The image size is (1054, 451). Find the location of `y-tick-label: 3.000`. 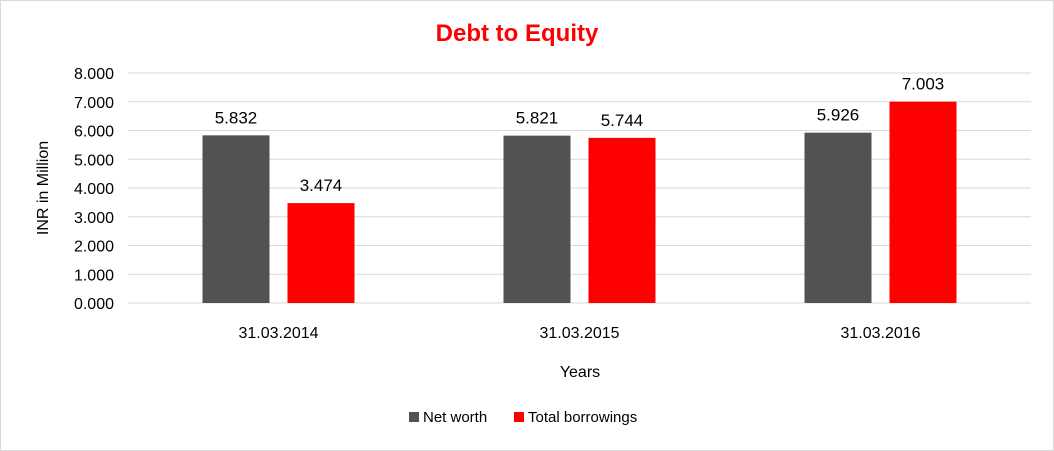

y-tick-label: 3.000 is located at coordinates (94, 218).